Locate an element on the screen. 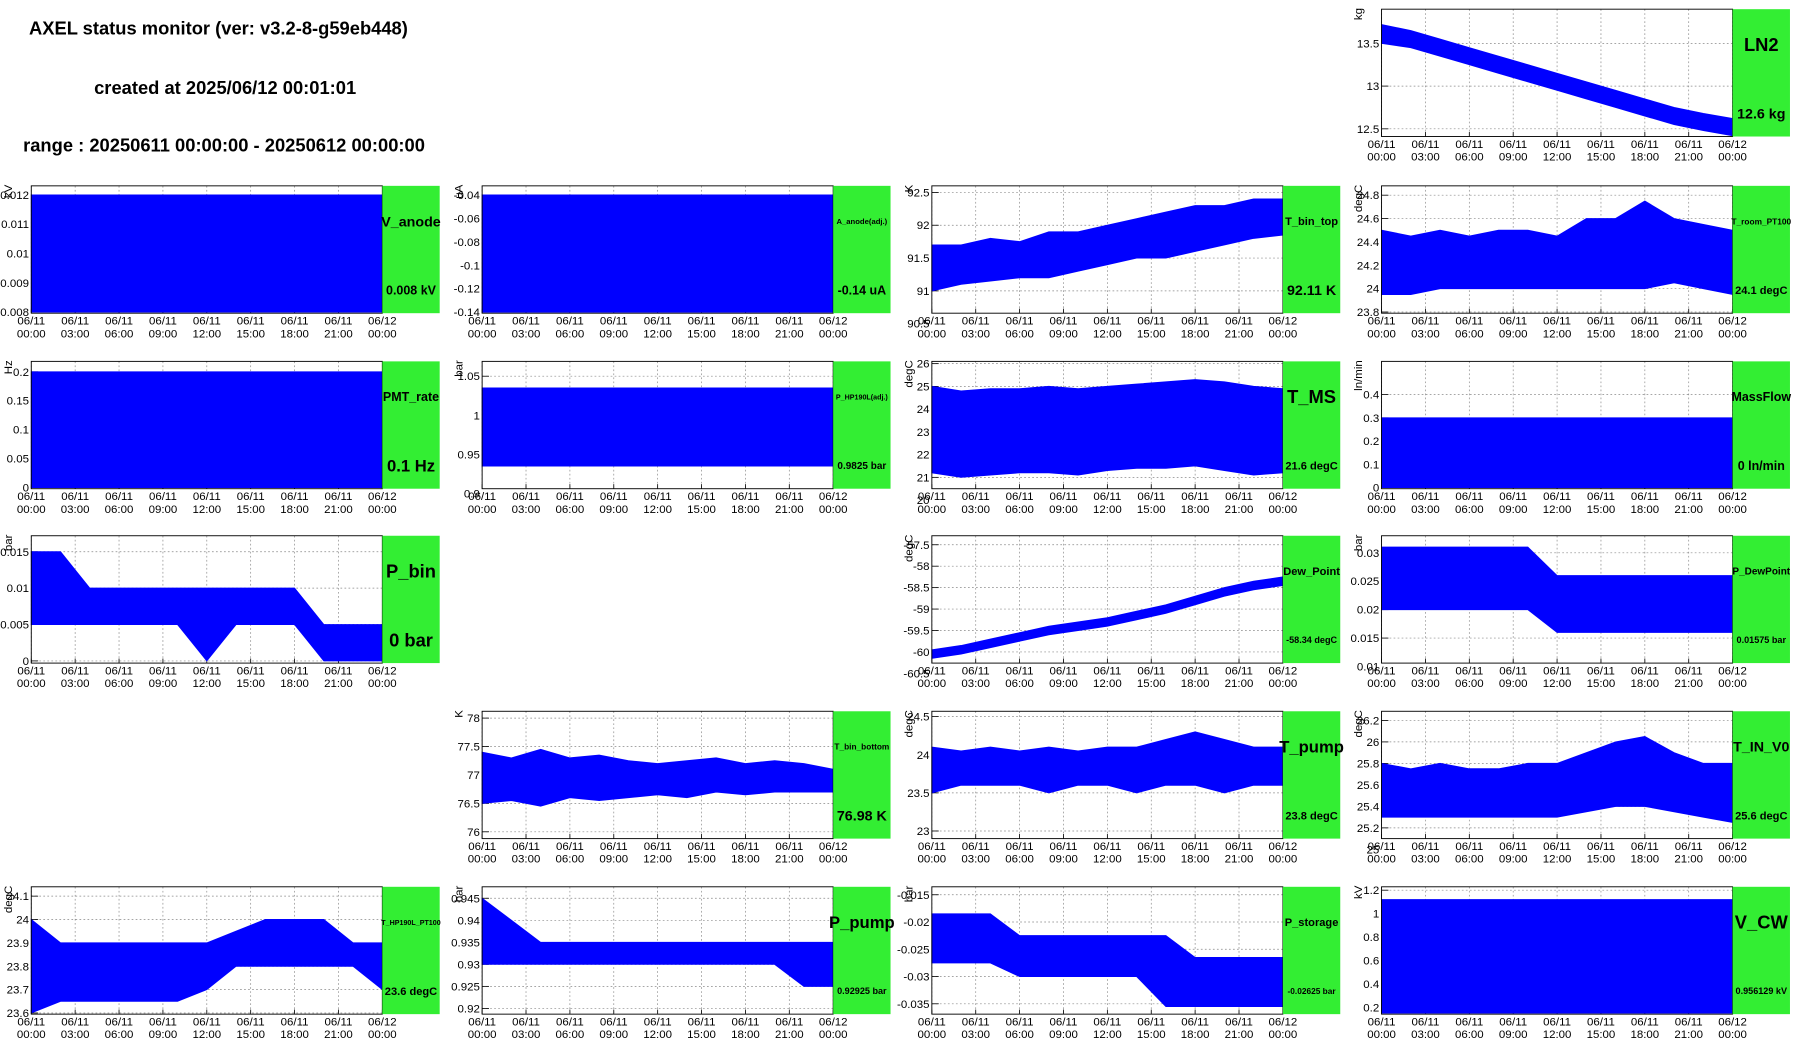  status-name: A_anode(adj.) is located at coordinates (861, 221).